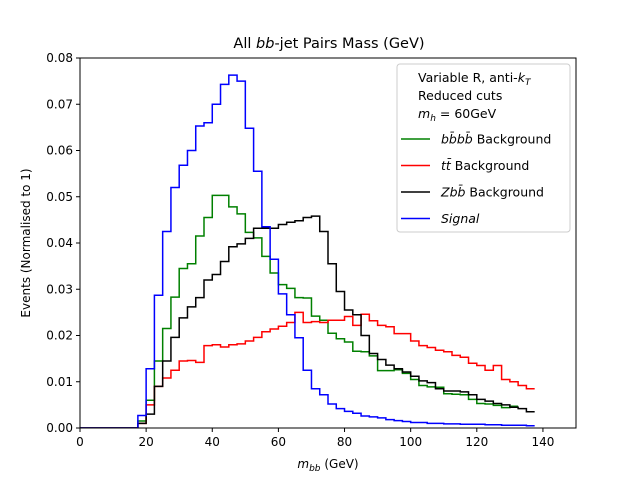 The width and height of the screenshot is (640, 480). Describe the element at coordinates (496, 139) in the screenshot. I see `legend-label-0: bb̄bb̄ Background` at that location.